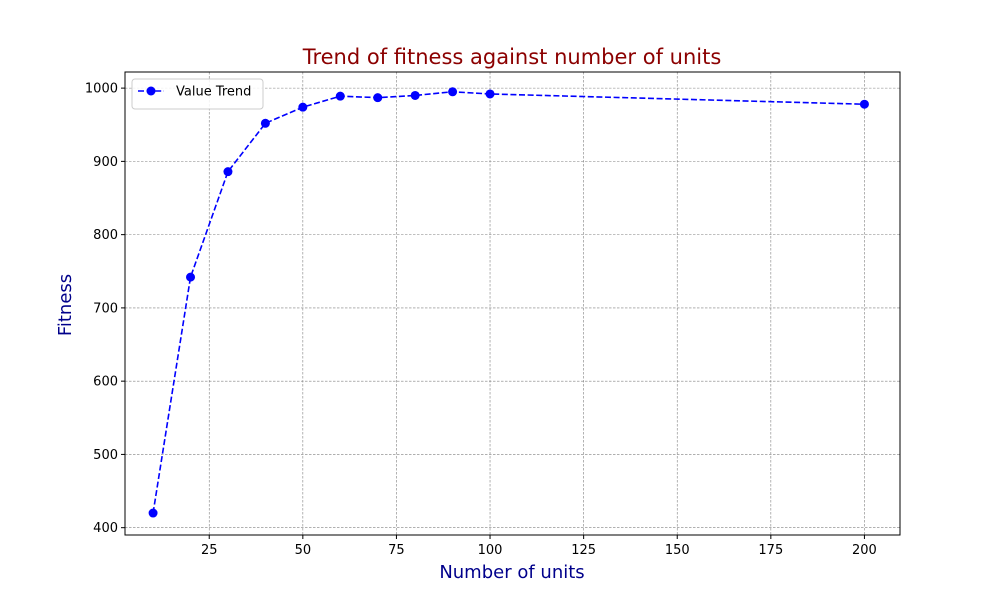 This screenshot has height=604, width=1000. Describe the element at coordinates (512, 57) in the screenshot. I see `chart-title: Trend of fitness against number of units` at that location.